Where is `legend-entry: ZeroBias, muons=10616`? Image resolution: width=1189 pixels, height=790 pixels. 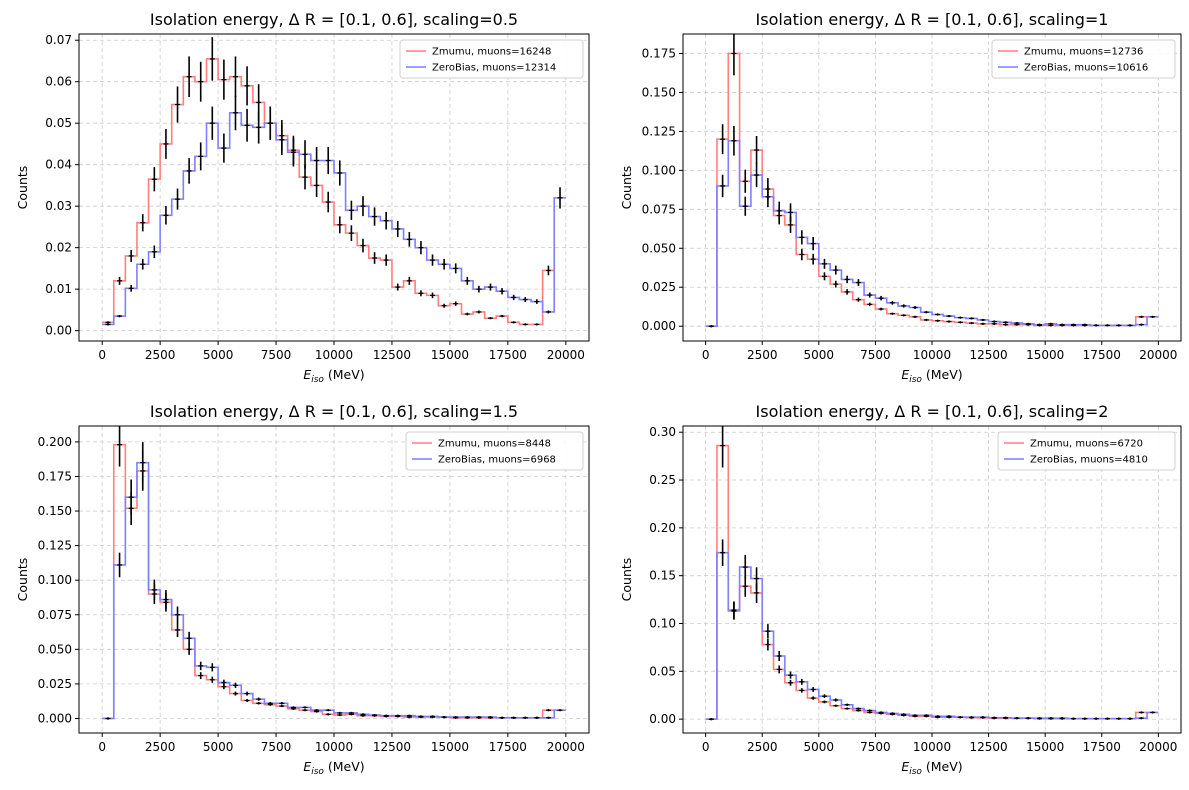 legend-entry: ZeroBias, muons=10616 is located at coordinates (1086, 68).